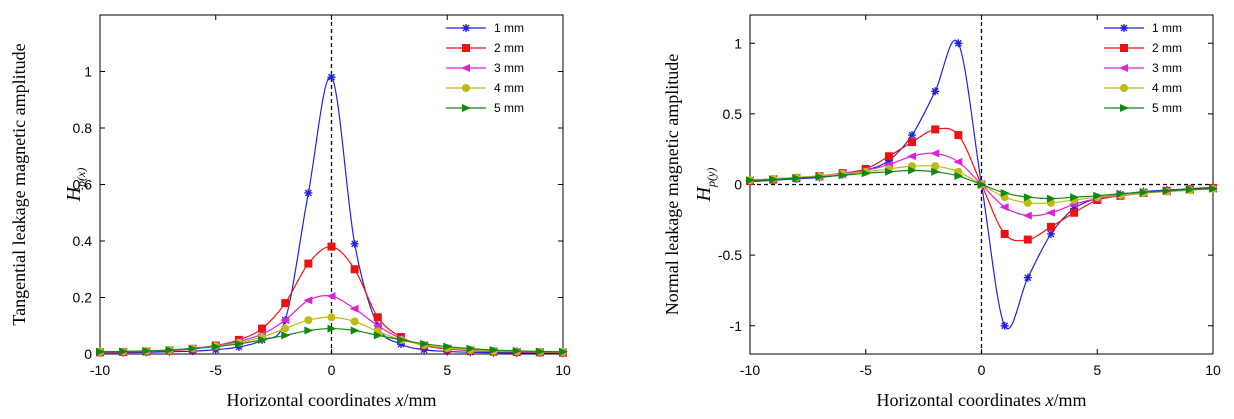 The width and height of the screenshot is (1234, 419). I want to click on y-tick-label: 0.4, so click(83, 241).